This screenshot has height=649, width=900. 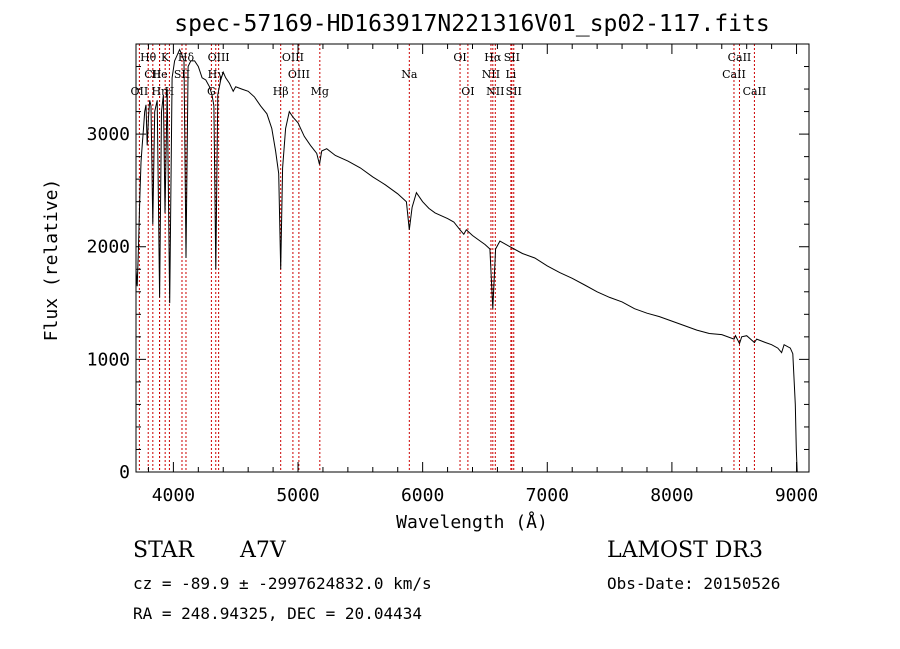 What do you see at coordinates (740, 57) in the screenshot?
I see `line-label-25: CaII` at bounding box center [740, 57].